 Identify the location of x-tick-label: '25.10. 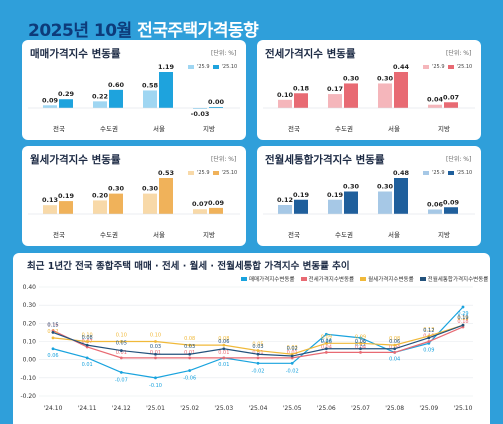
(463, 408).